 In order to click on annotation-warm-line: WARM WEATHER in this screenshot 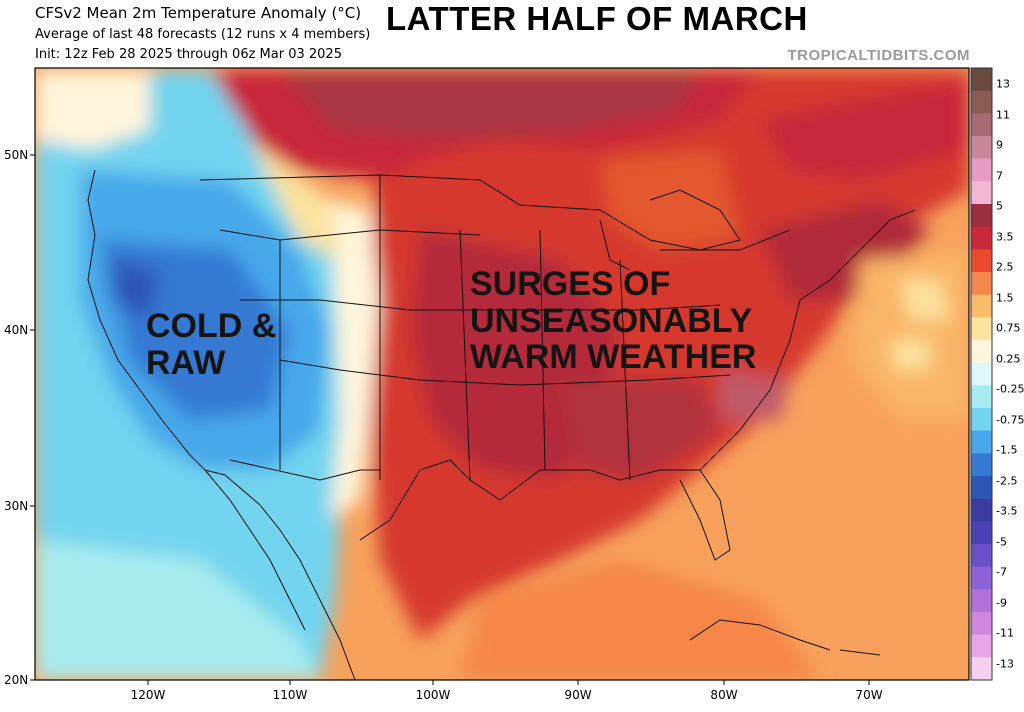, I will do `click(613, 357)`.